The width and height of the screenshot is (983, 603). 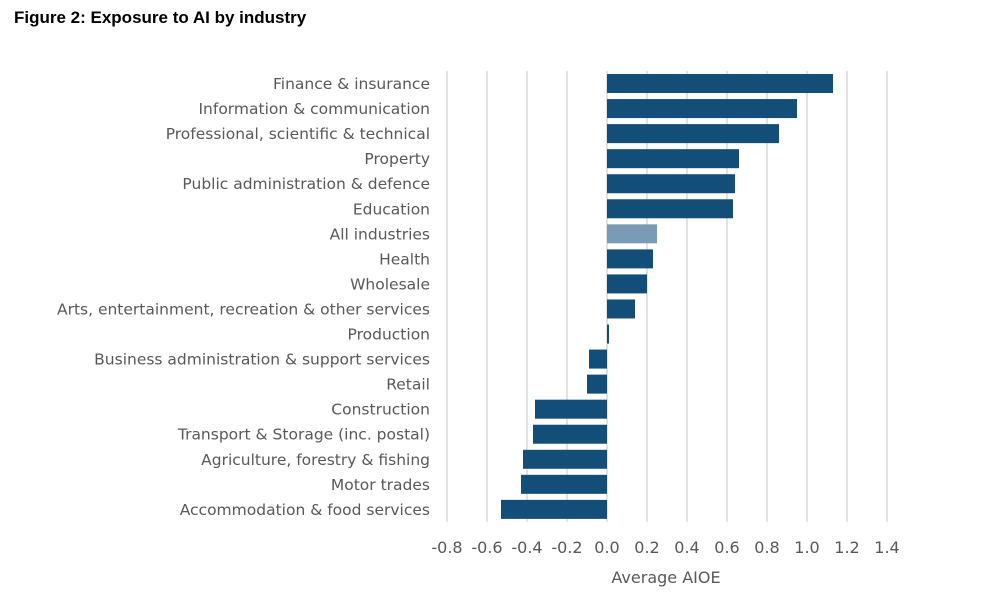 I want to click on category-label: Information & communication, so click(x=314, y=109).